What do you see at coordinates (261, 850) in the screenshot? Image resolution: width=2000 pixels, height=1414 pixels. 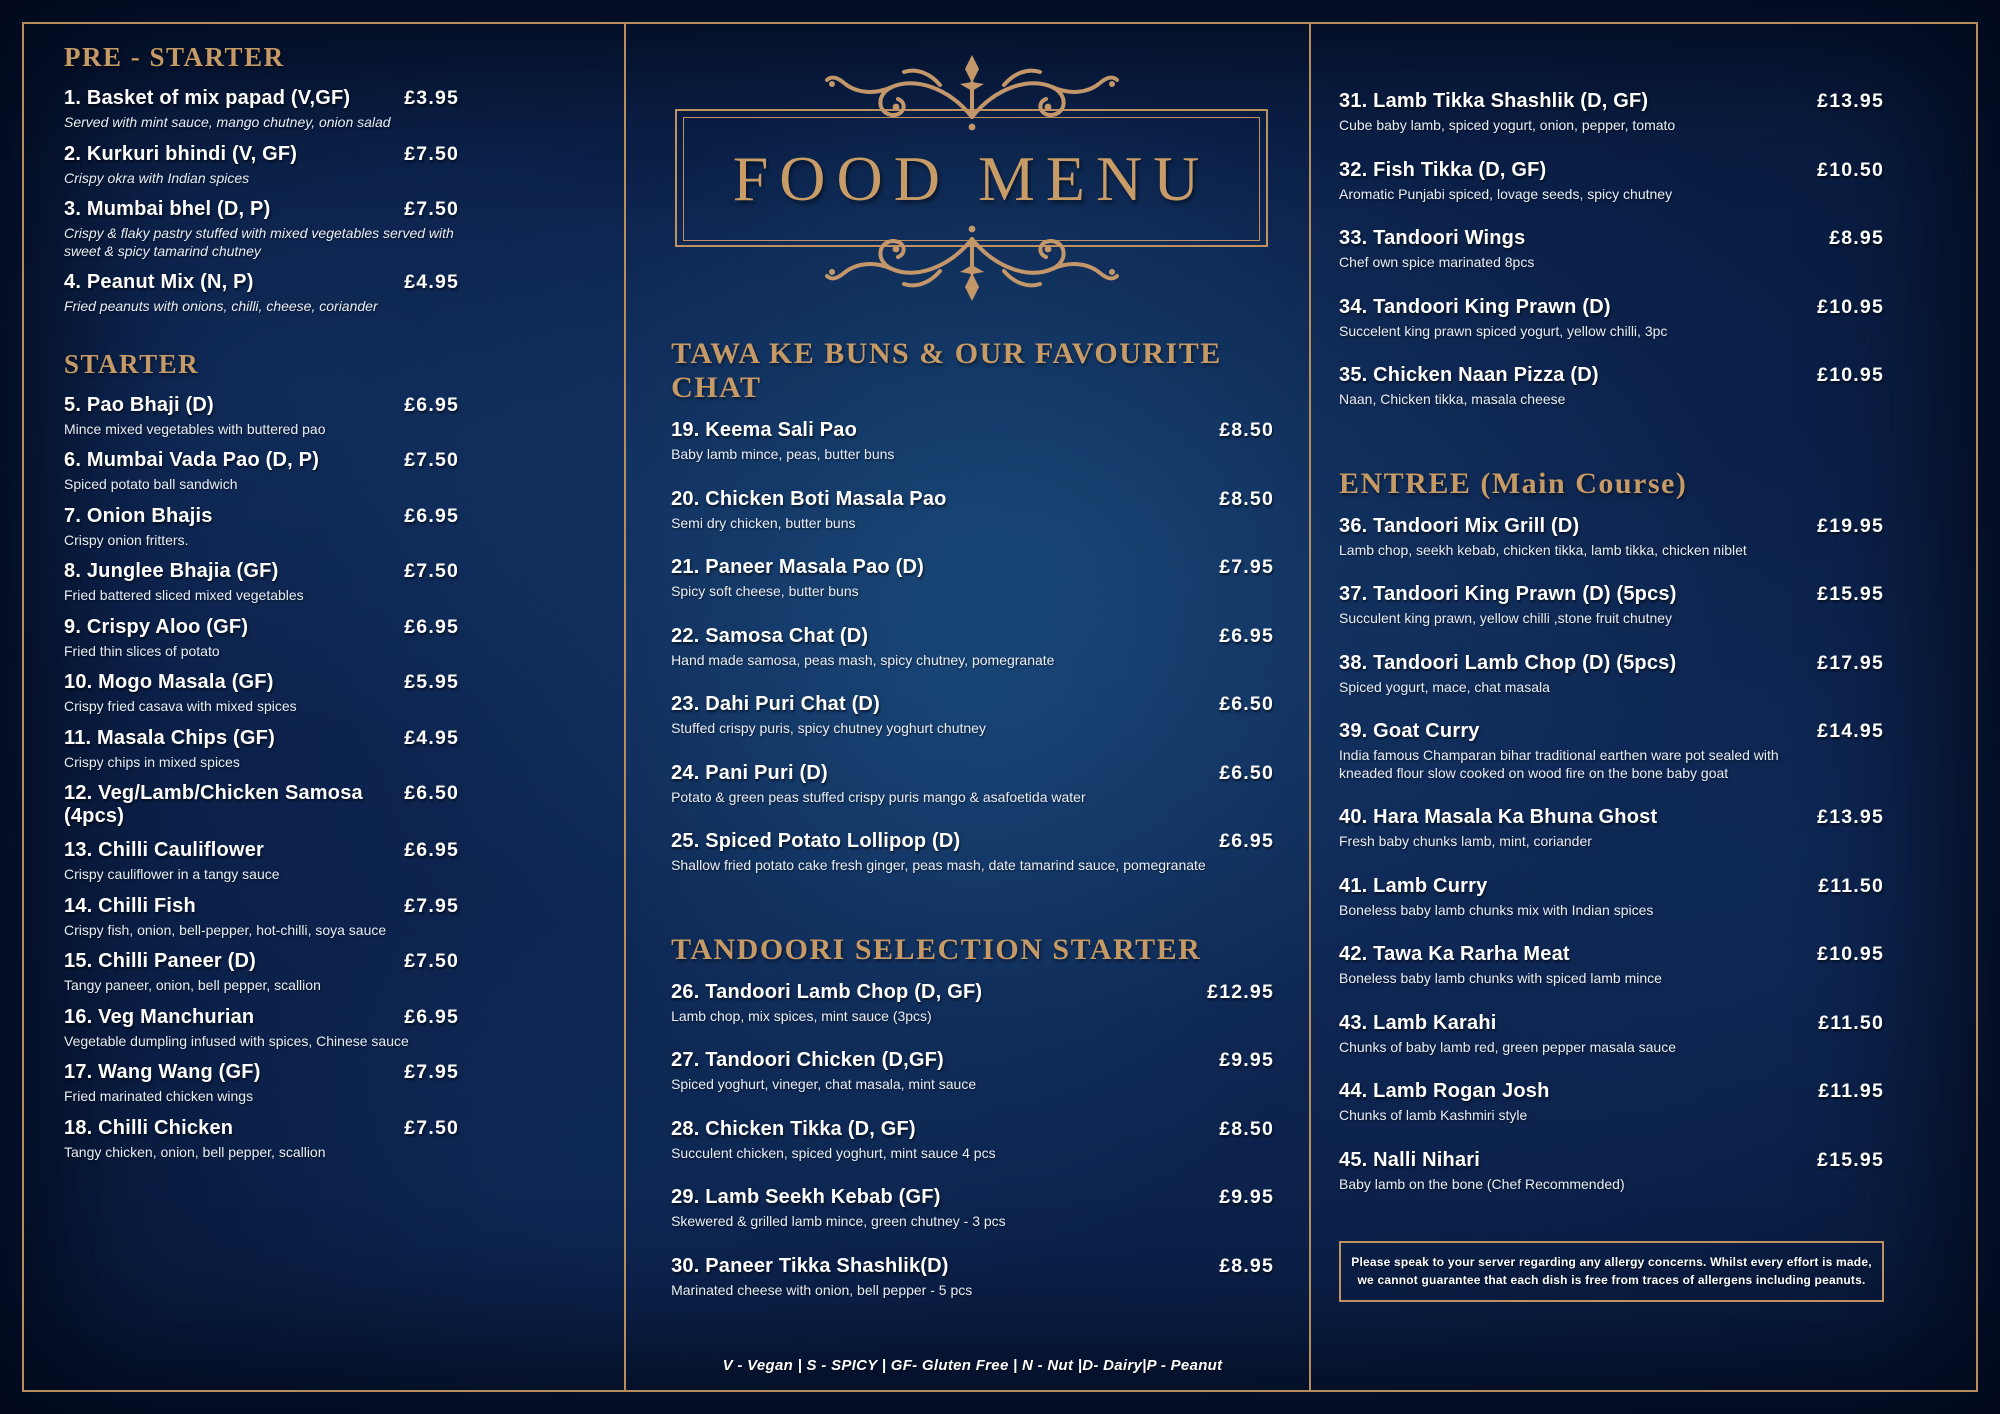 I see `menu-item-line: 13. Chilli Cauliflower £6.95` at bounding box center [261, 850].